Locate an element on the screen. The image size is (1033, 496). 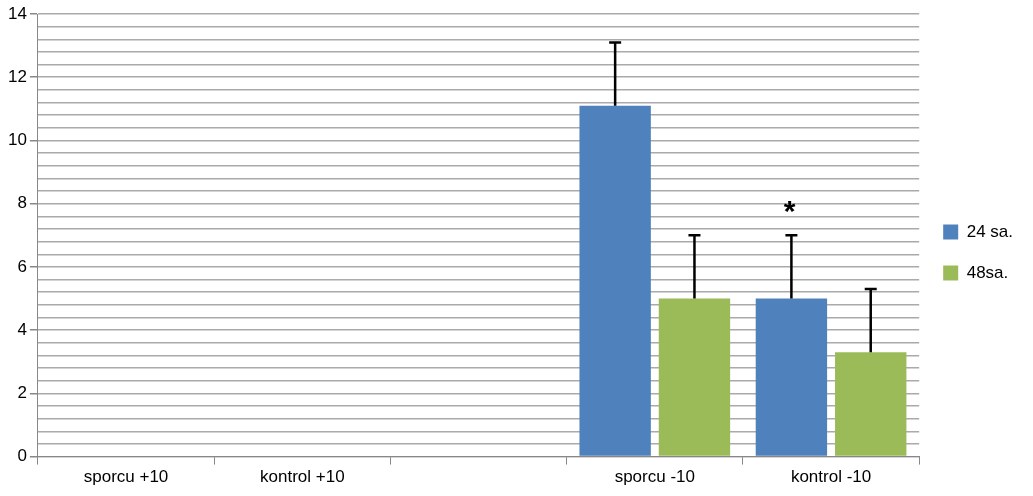
y-tick-label: 0 is located at coordinates (22, 456).